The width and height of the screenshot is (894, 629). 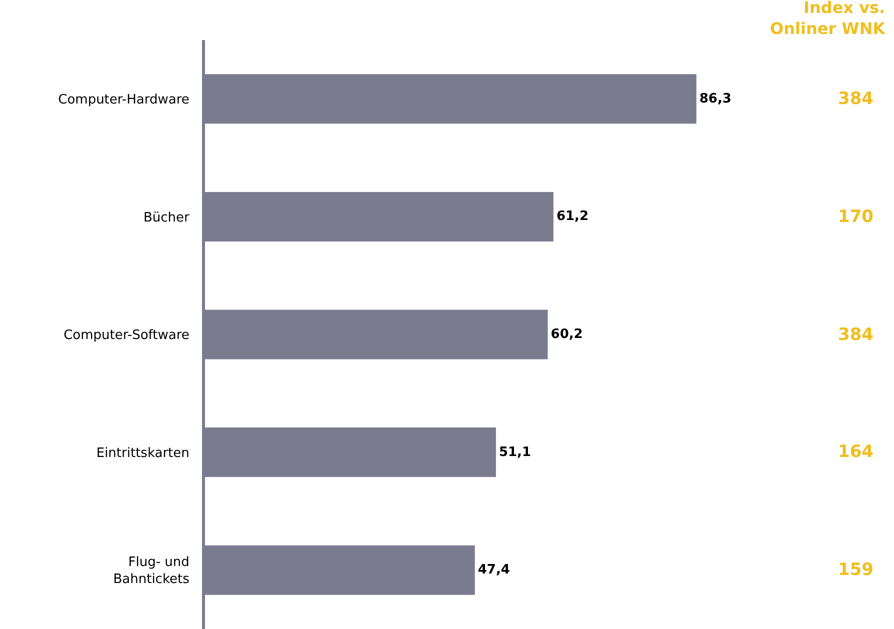 What do you see at coordinates (828, 19) in the screenshot?
I see `text: Index vs. Onliner WNK` at bounding box center [828, 19].